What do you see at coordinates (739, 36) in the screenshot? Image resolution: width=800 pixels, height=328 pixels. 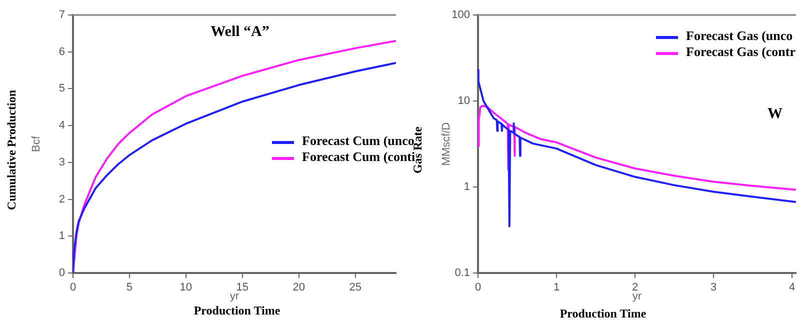 I see `legend-label: Forecast Gas (unco` at bounding box center [739, 36].